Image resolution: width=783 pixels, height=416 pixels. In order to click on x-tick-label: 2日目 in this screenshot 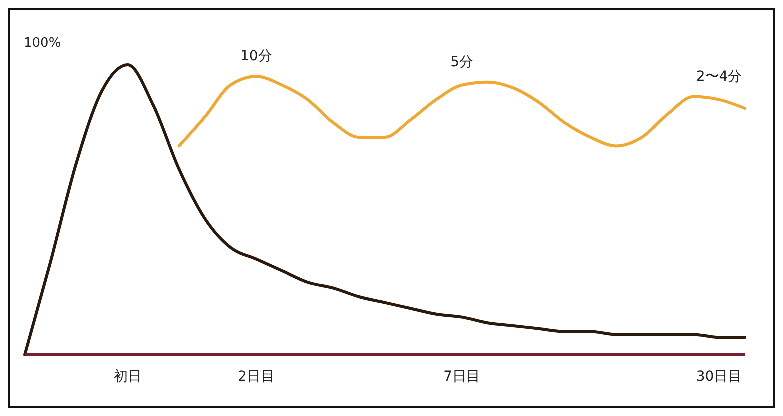, I will do `click(256, 376)`.